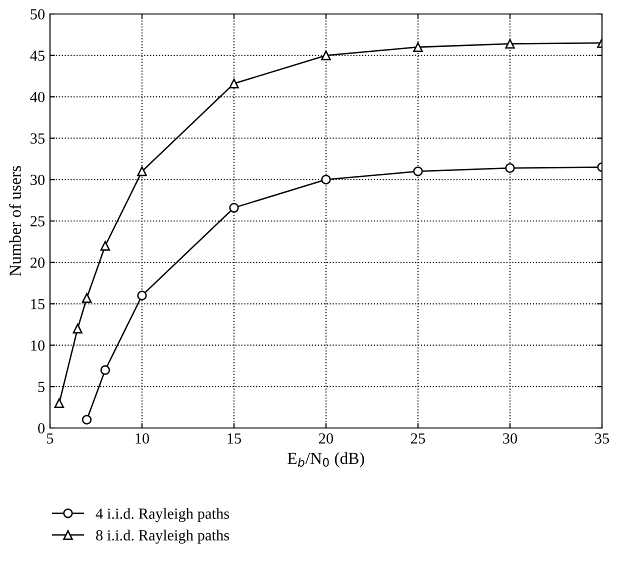  What do you see at coordinates (38, 345) in the screenshot?
I see `y-tick-label: 10` at bounding box center [38, 345].